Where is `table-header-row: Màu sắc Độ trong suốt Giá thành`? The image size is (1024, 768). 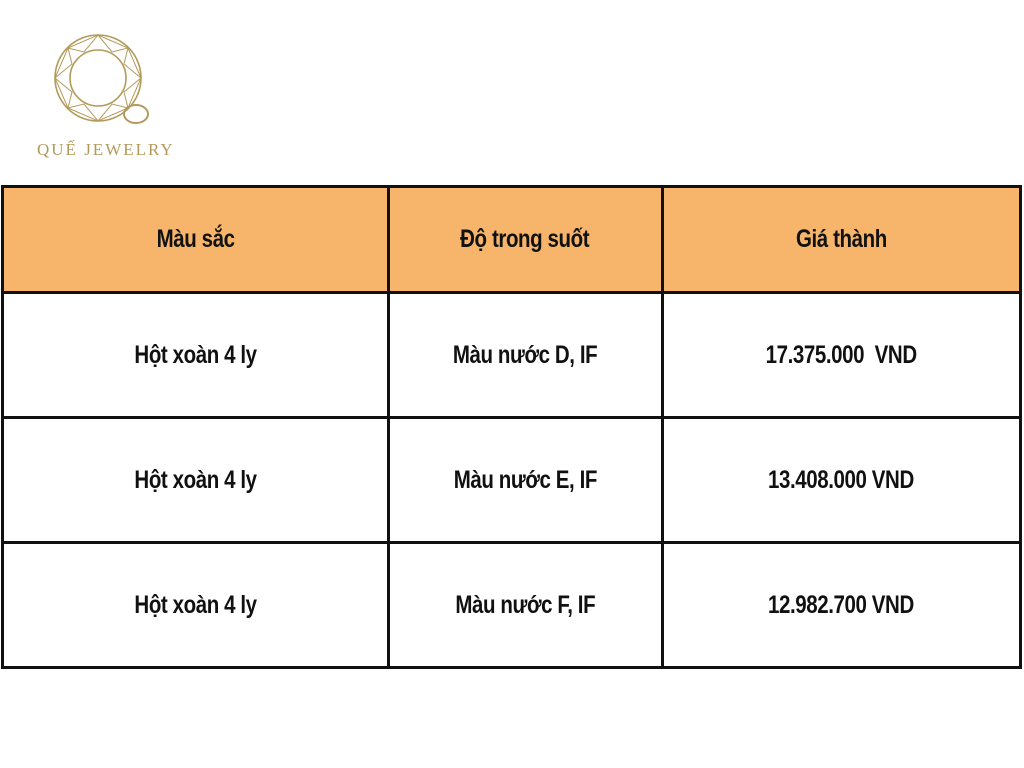 table-header-row: Màu sắc Độ trong suốt Giá thành is located at coordinates (512, 239).